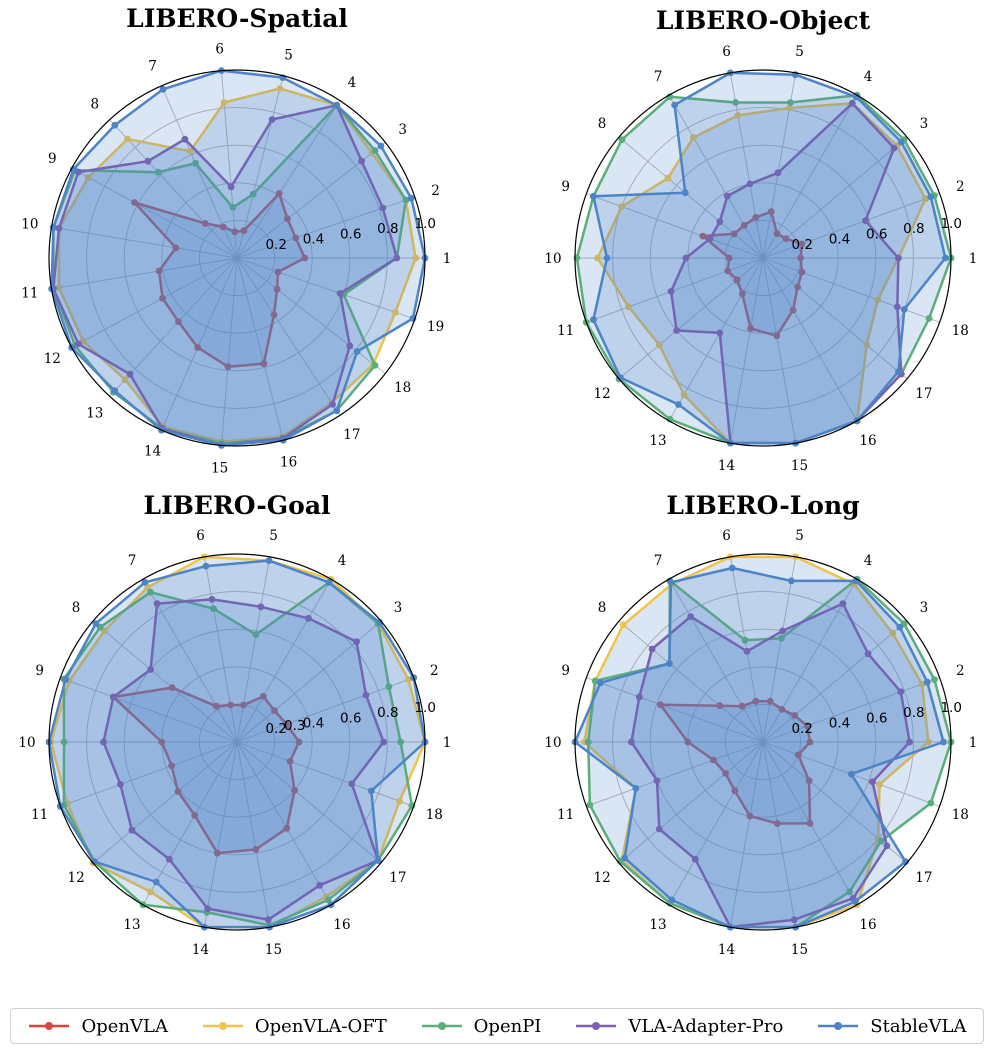 The width and height of the screenshot is (996, 1051). Describe the element at coordinates (602, 608) in the screenshot. I see `category-label: 8` at that location.